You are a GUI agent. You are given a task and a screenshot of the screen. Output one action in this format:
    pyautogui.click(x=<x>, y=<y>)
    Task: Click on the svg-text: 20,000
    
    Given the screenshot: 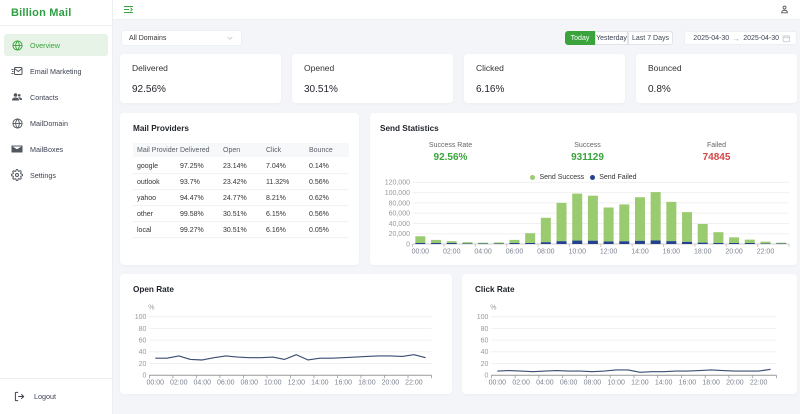 What is the action you would take?
    pyautogui.click(x=400, y=234)
    